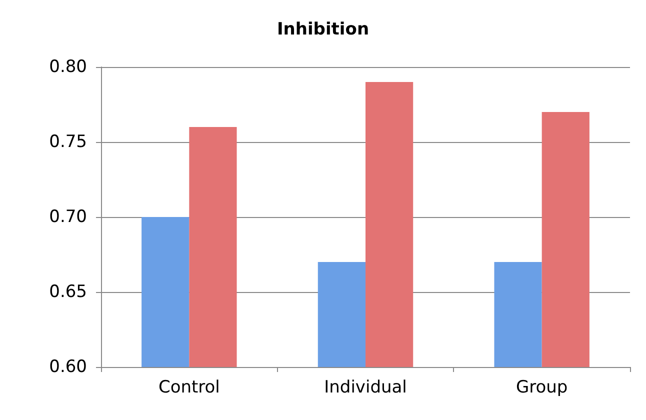  Describe the element at coordinates (68, 367) in the screenshot. I see `y-tick-label: 0.60` at that location.